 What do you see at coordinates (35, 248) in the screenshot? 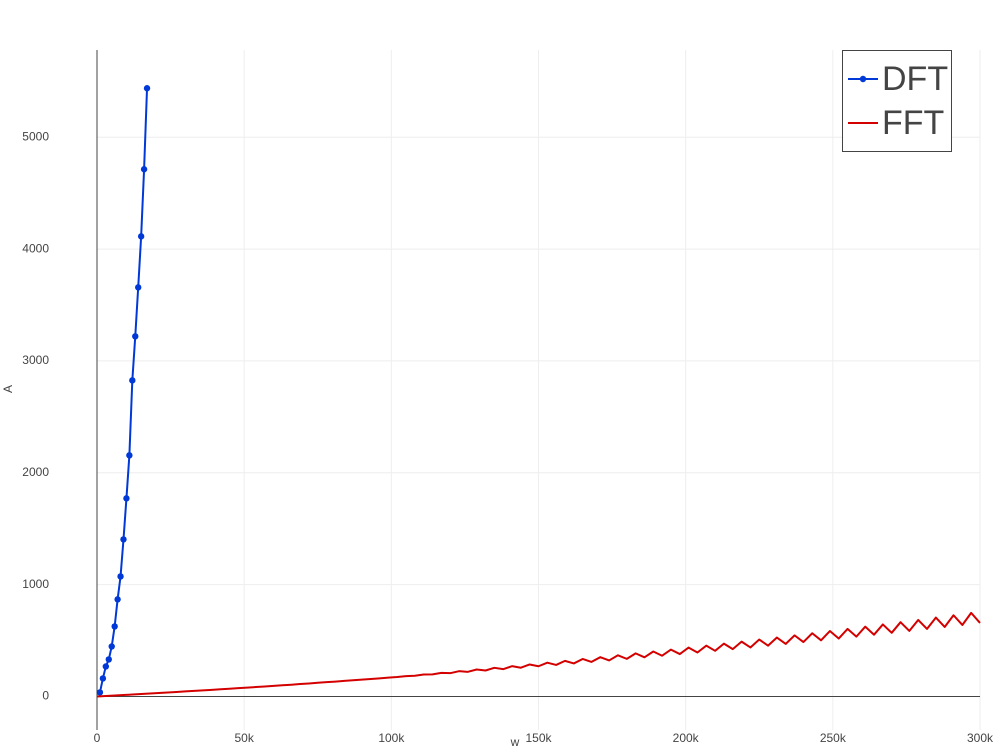
I see `y-tick-label: 4000` at bounding box center [35, 248].